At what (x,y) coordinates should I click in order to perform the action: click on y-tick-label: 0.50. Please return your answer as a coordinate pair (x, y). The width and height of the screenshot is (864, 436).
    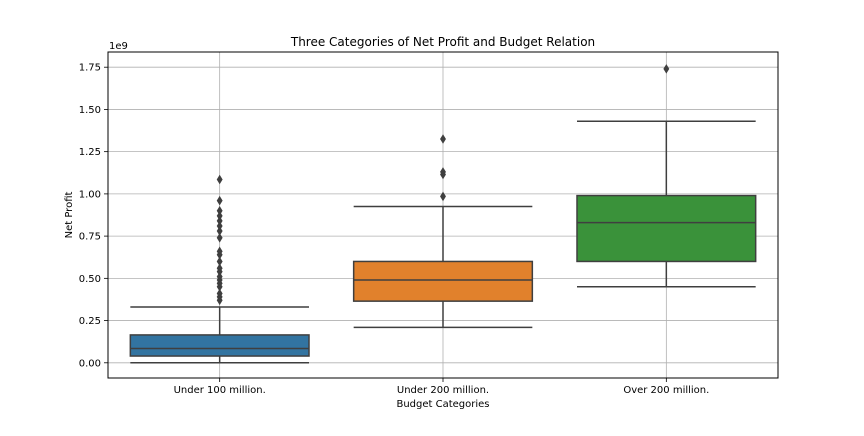
    Looking at the image, I should click on (90, 279).